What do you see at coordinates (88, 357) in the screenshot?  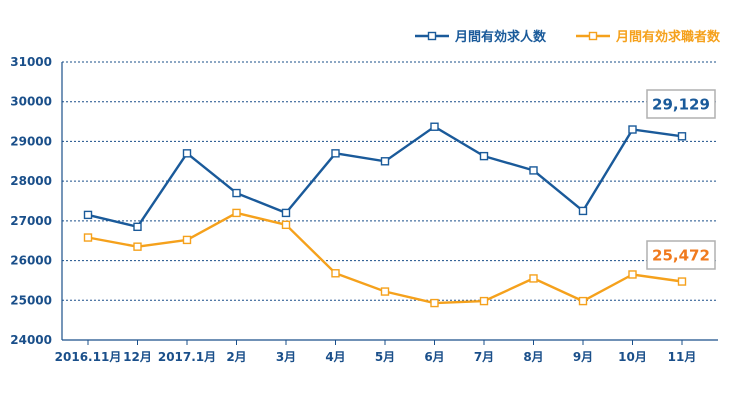 I see `x-tick-label: 2016.11月` at bounding box center [88, 357].